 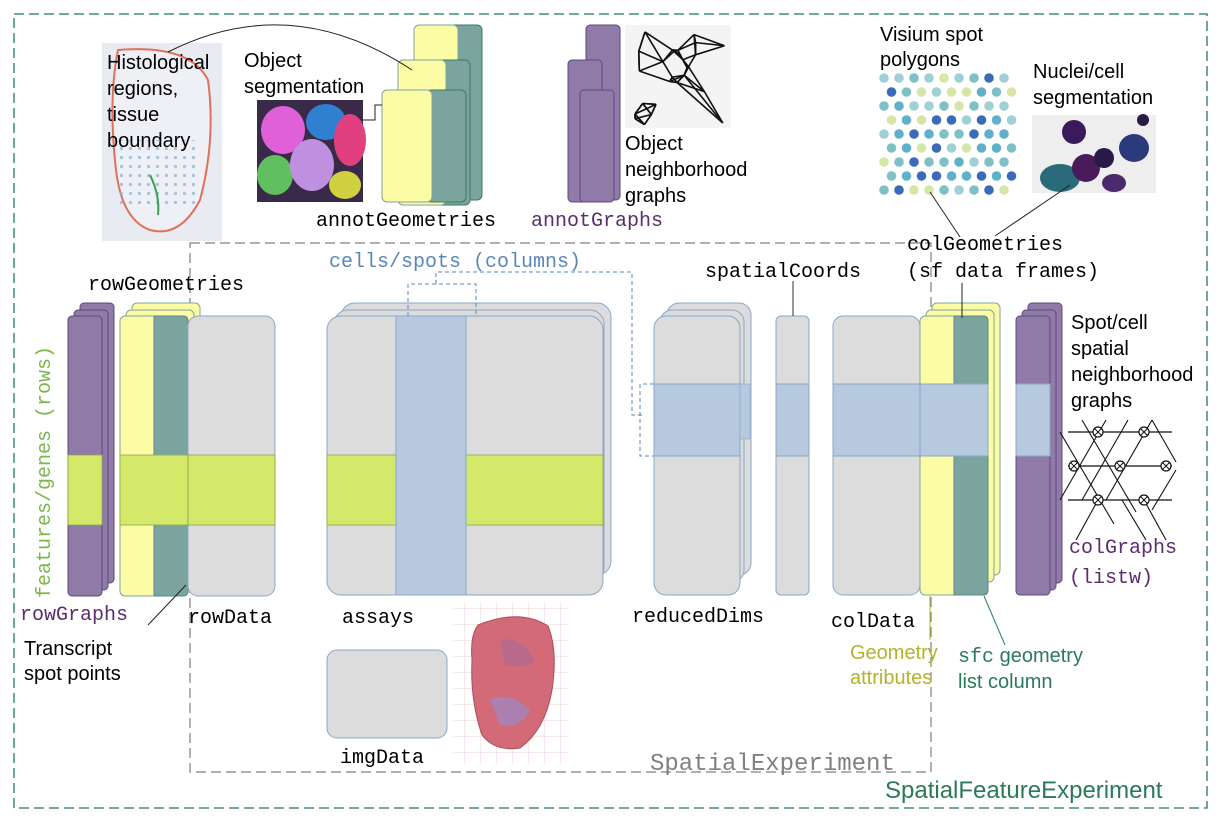 What do you see at coordinates (1094, 153) in the screenshot?
I see `nuclei-segmentation-image` at bounding box center [1094, 153].